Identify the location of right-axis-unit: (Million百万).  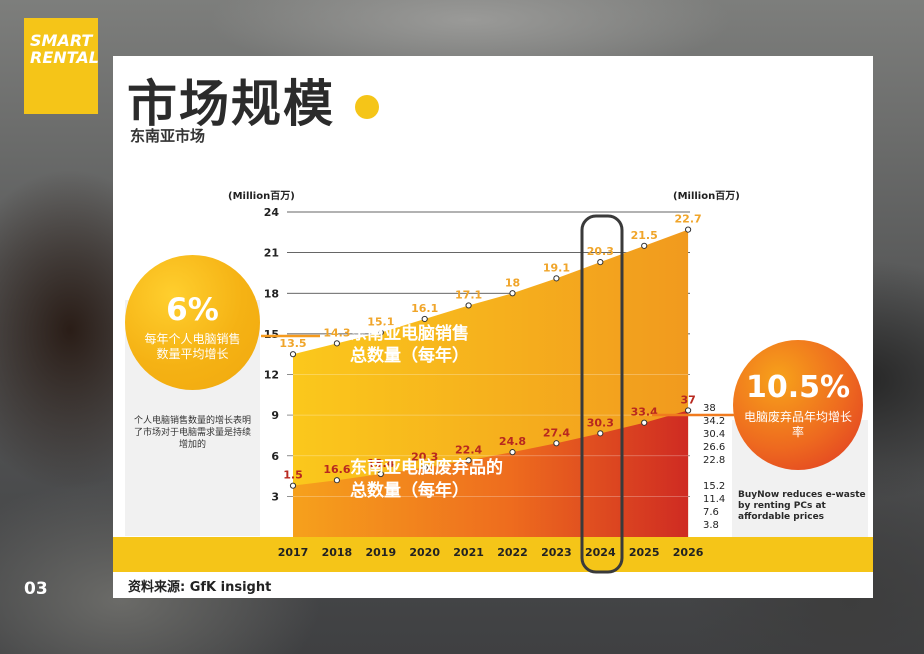
(706, 196).